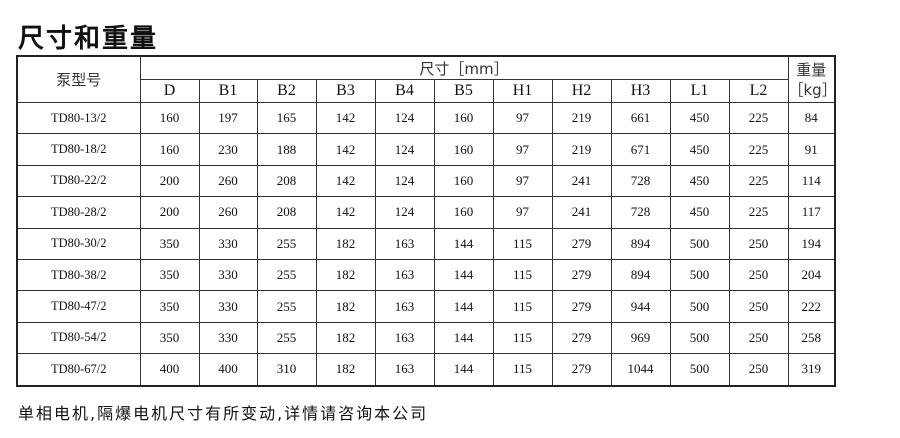 Image resolution: width=900 pixels, height=438 pixels. I want to click on model-cell: TD80-13/2, so click(78, 118).